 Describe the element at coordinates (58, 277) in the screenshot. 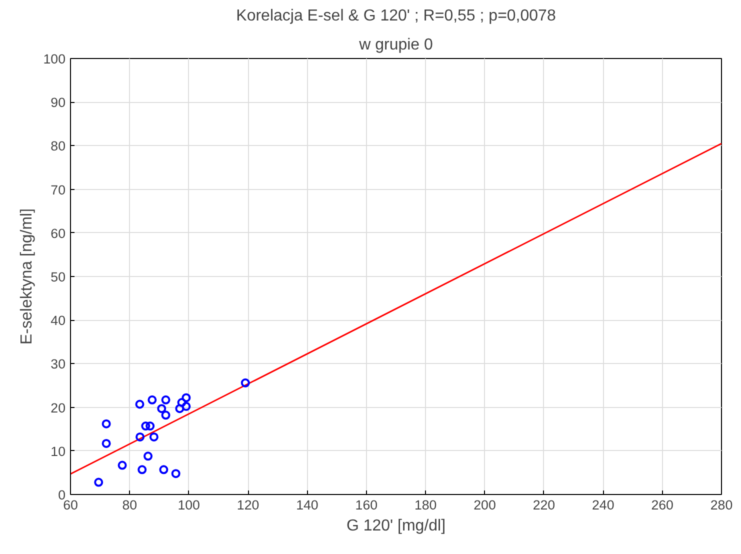

I see `y-tick-label: 50` at that location.